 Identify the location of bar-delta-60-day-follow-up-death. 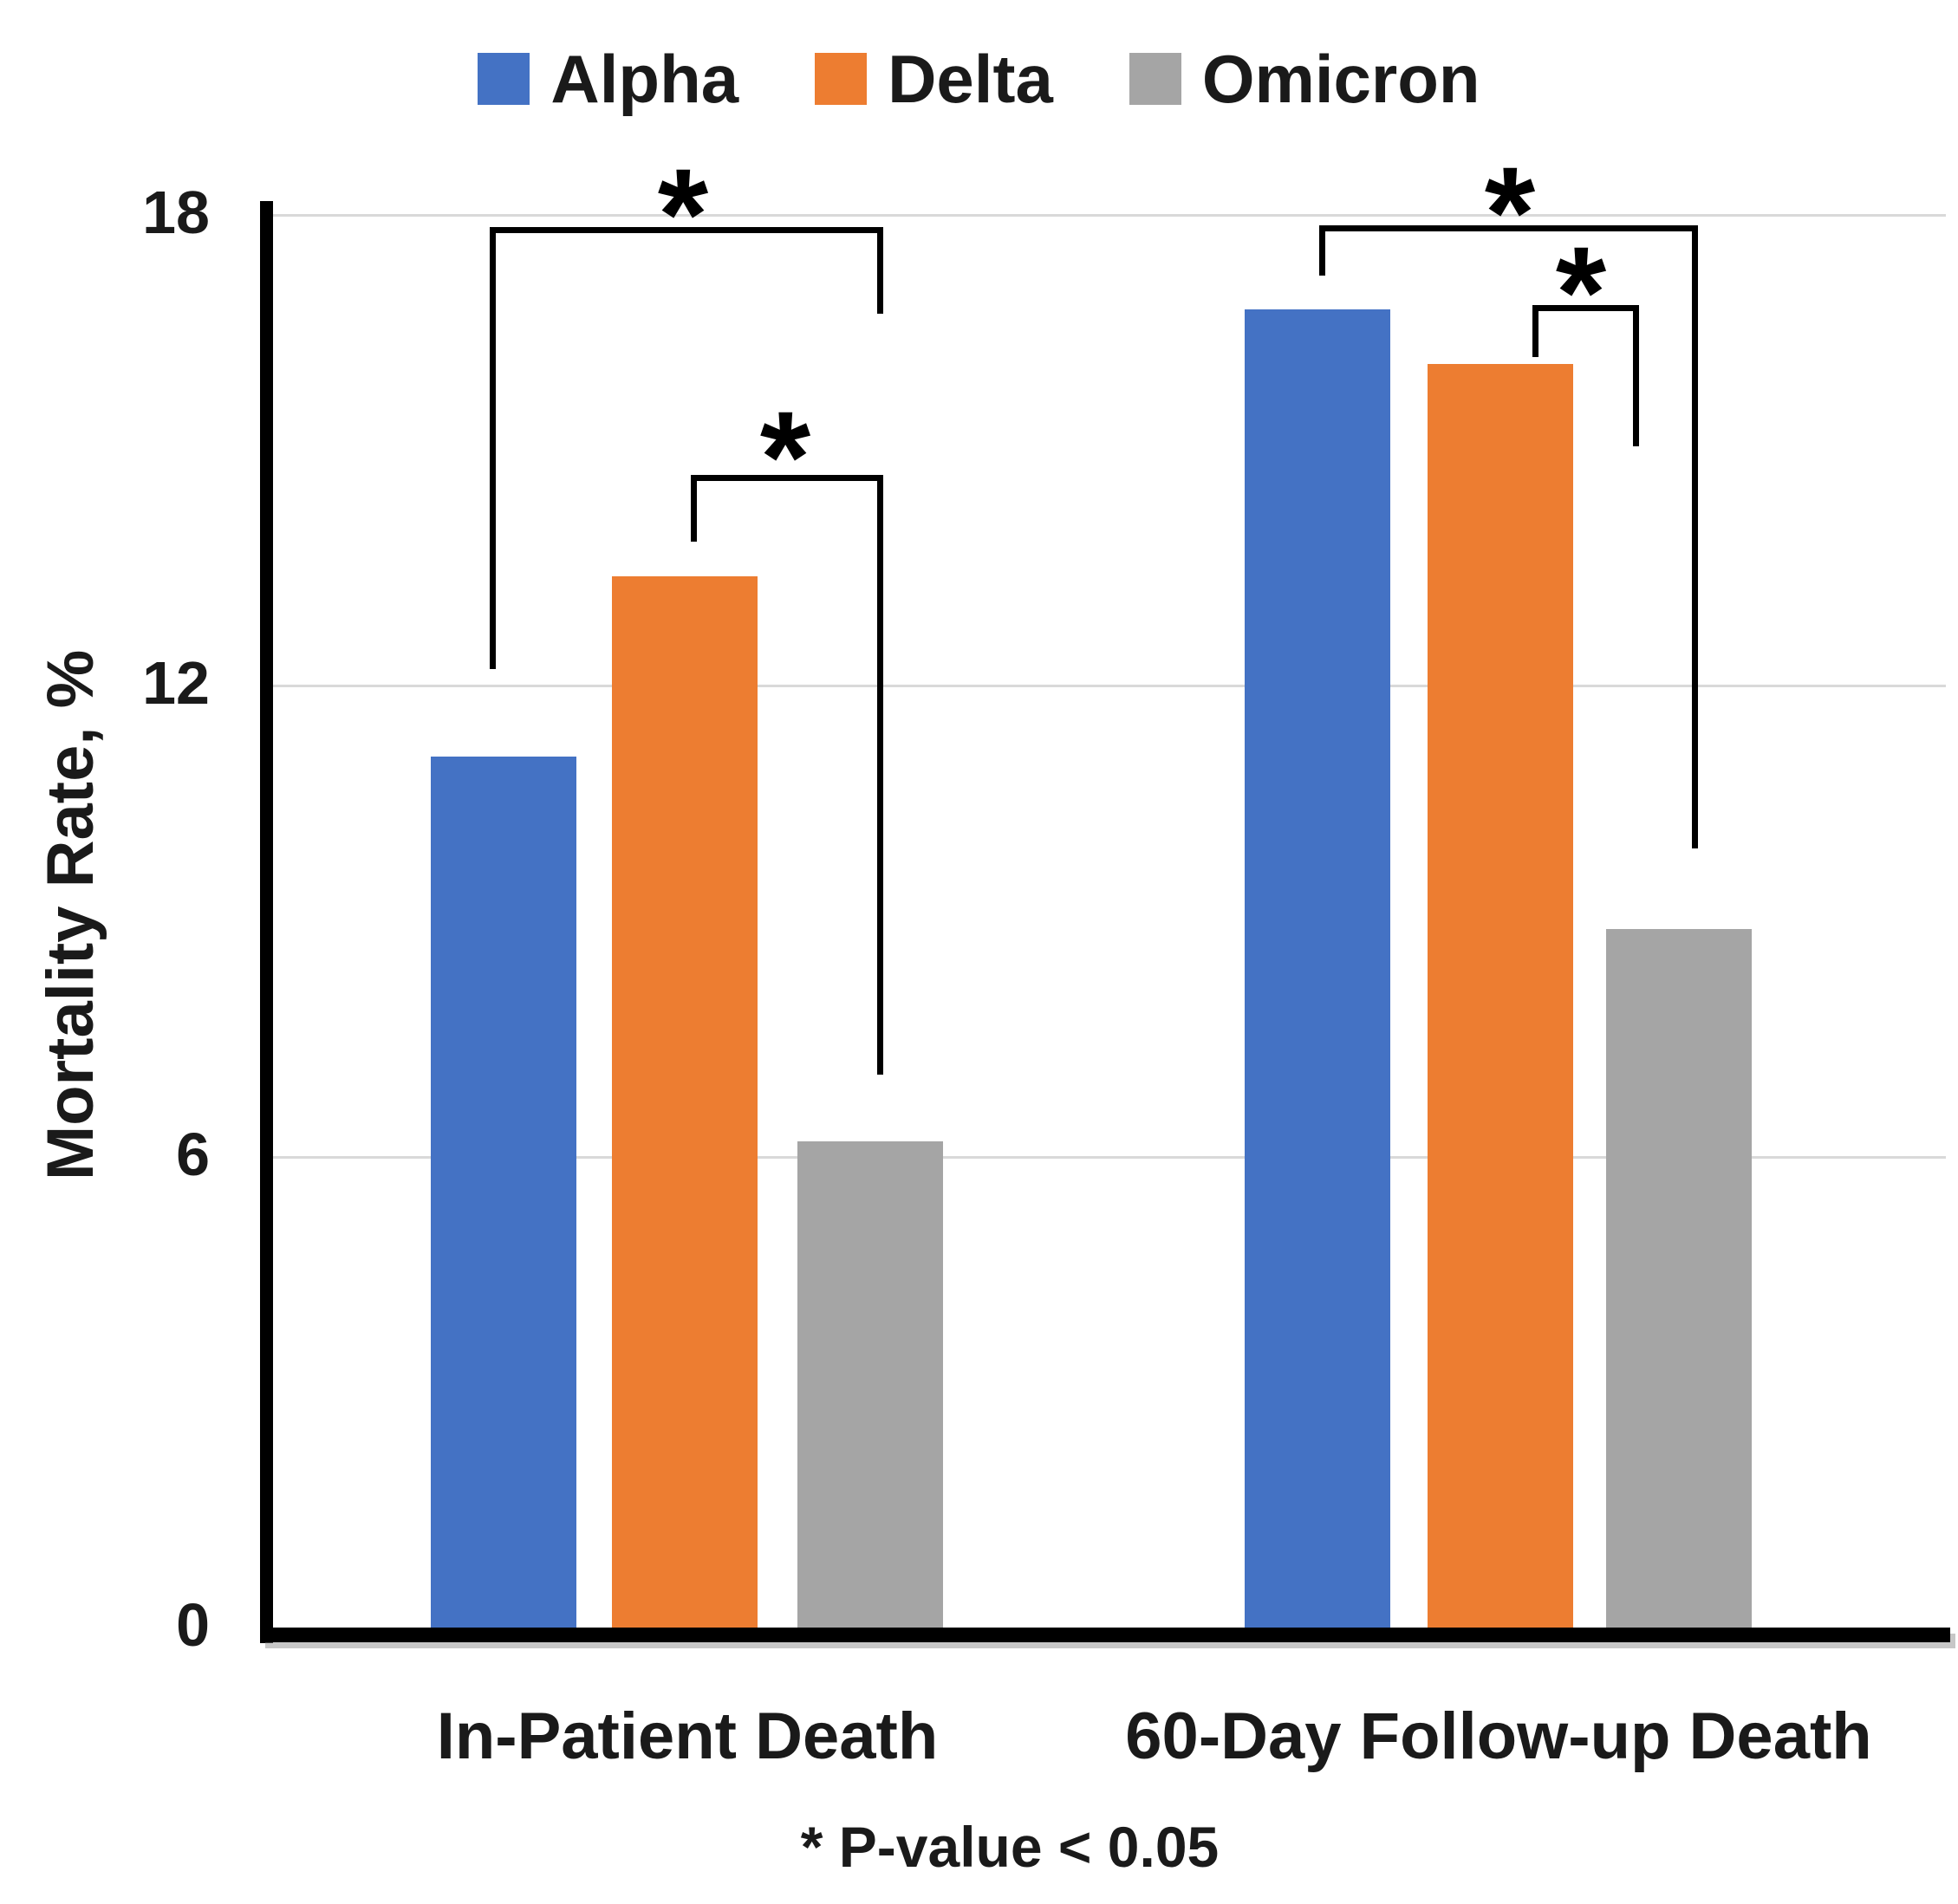
(1501, 996).